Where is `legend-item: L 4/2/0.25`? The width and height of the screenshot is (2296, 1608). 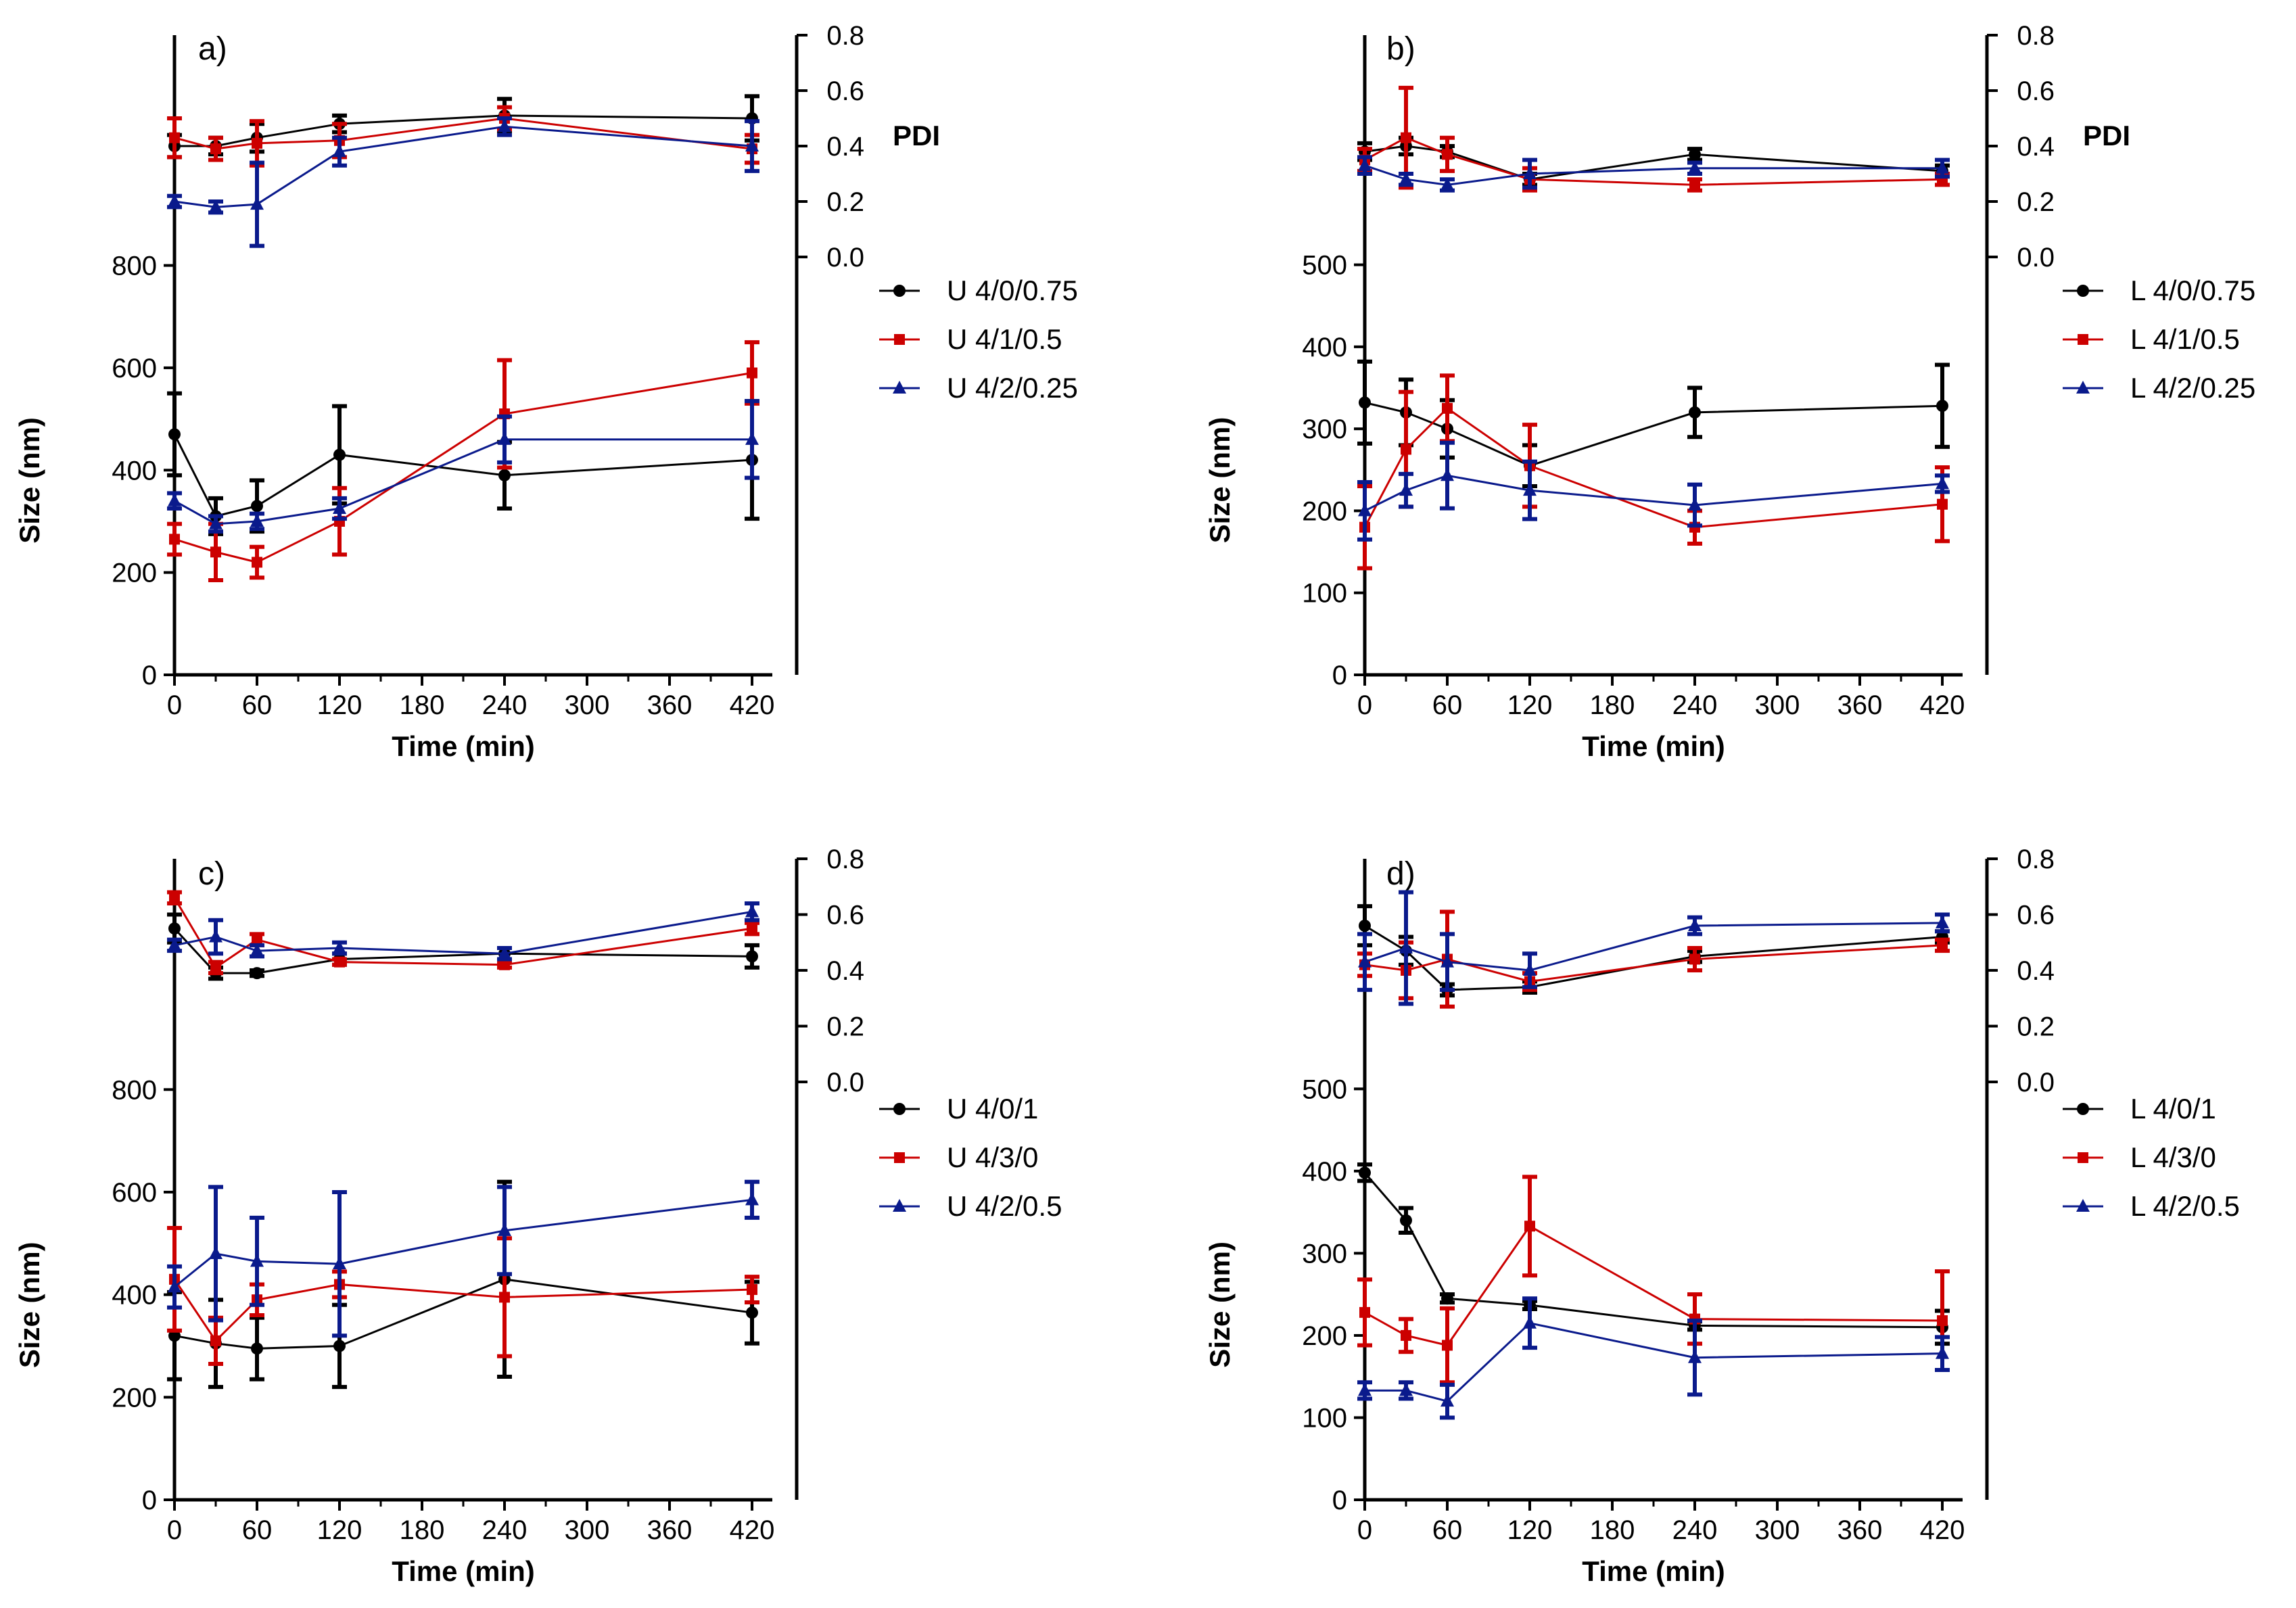 legend-item: L 4/2/0.25 is located at coordinates (2159, 388).